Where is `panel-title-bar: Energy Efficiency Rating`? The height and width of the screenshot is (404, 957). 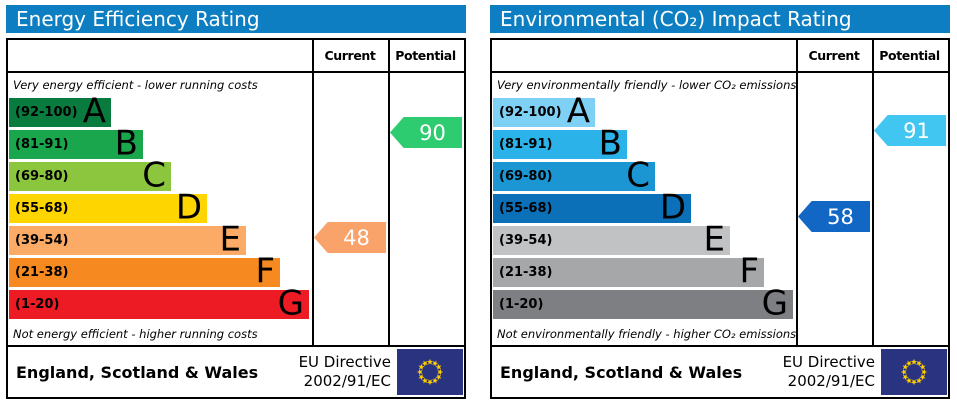 panel-title-bar: Energy Efficiency Rating is located at coordinates (236, 19).